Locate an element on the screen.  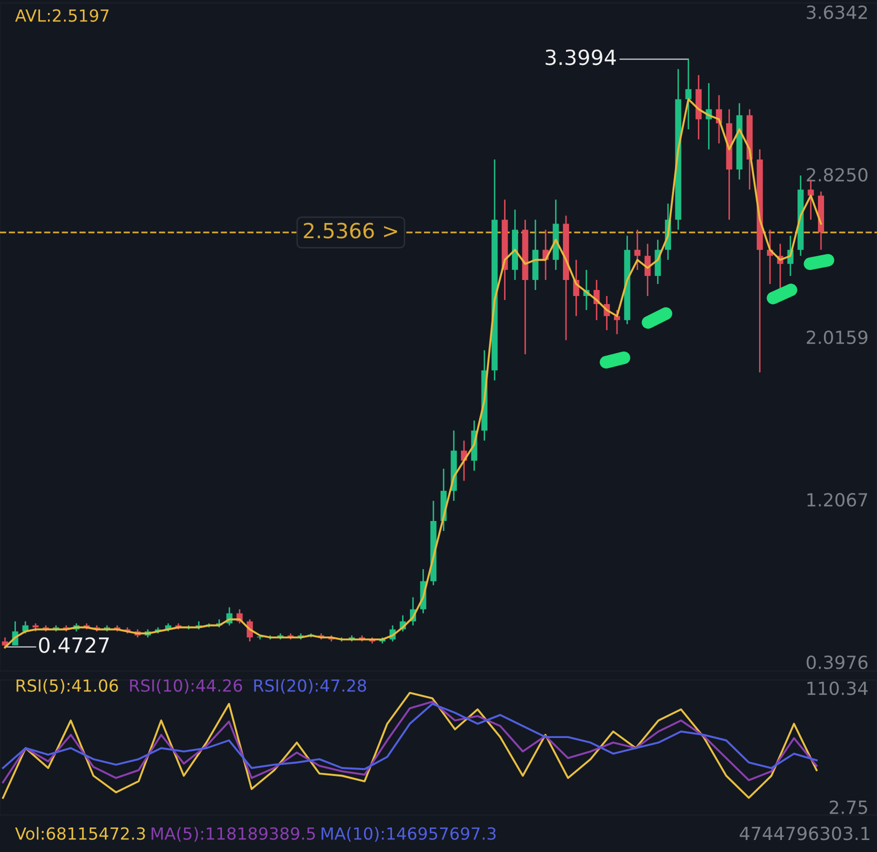
y-tick-label: 0.3976 is located at coordinates (837, 662).